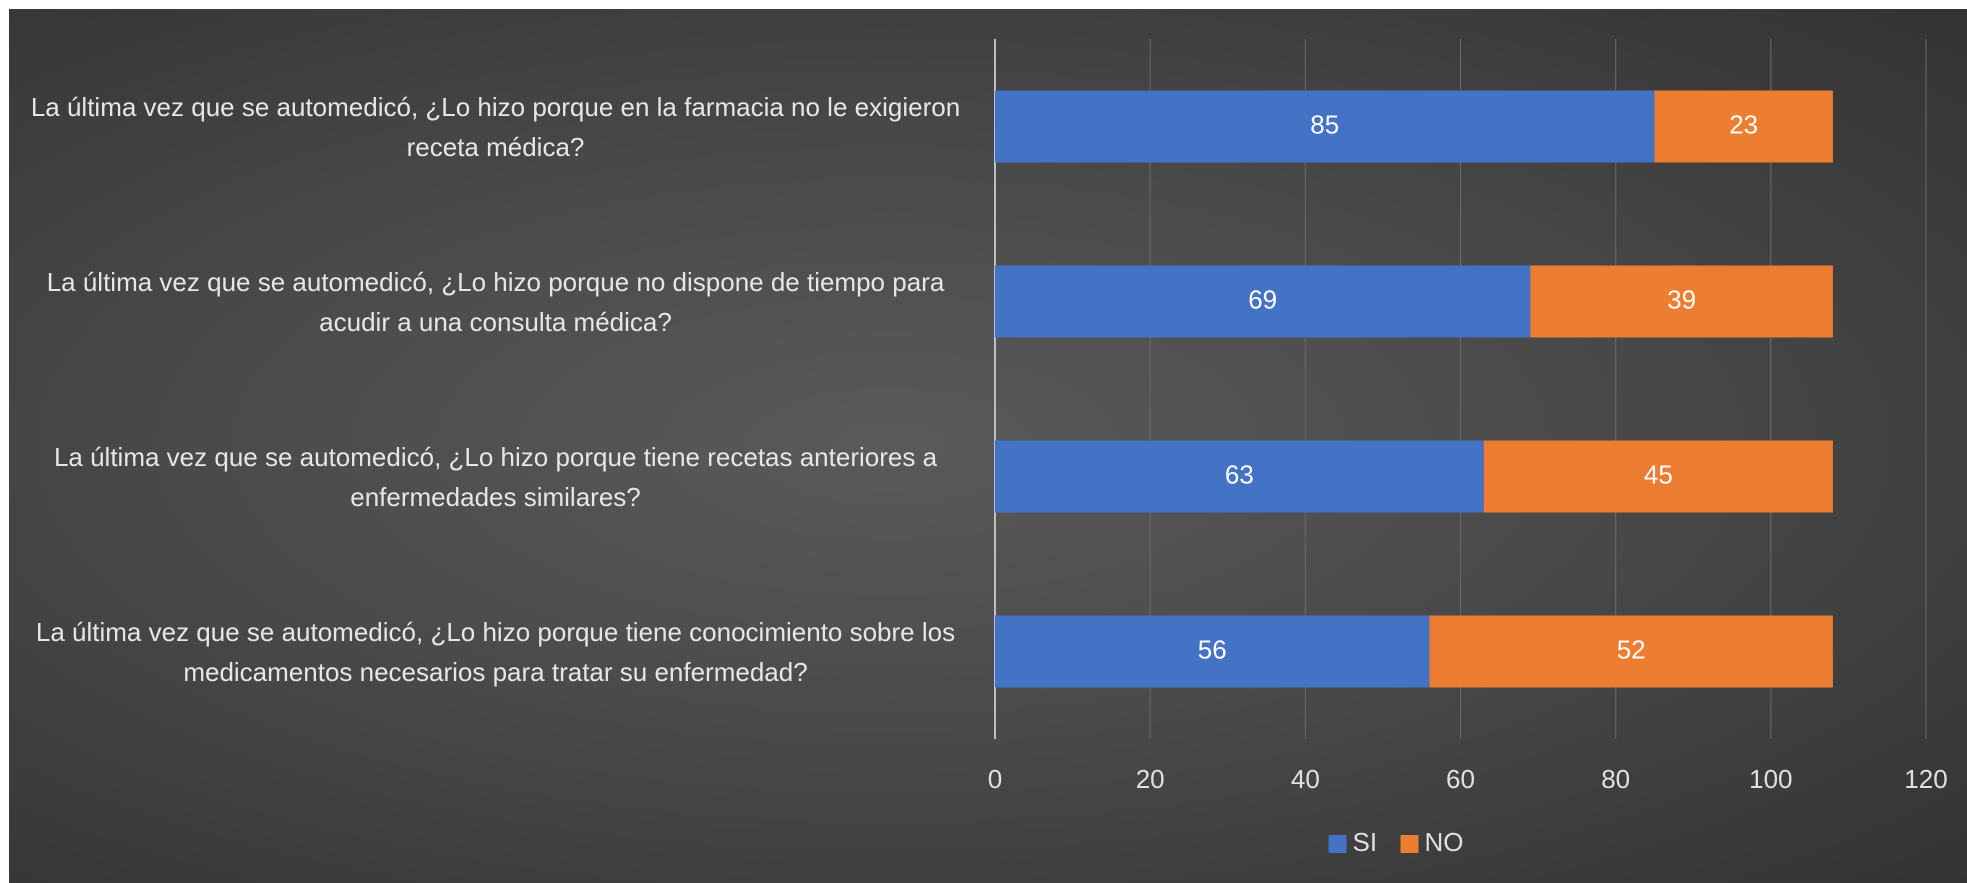  Describe the element at coordinates (1212, 649) in the screenshot. I see `data-label: 56` at that location.